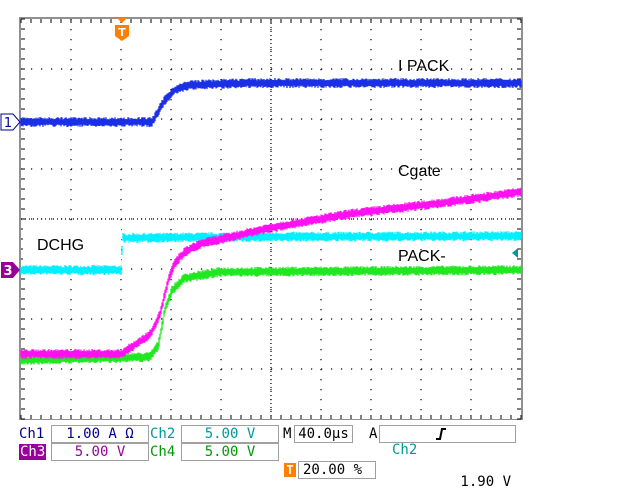 The height and width of the screenshot is (490, 640). Describe the element at coordinates (287, 434) in the screenshot. I see `timebase-label: M` at that location.